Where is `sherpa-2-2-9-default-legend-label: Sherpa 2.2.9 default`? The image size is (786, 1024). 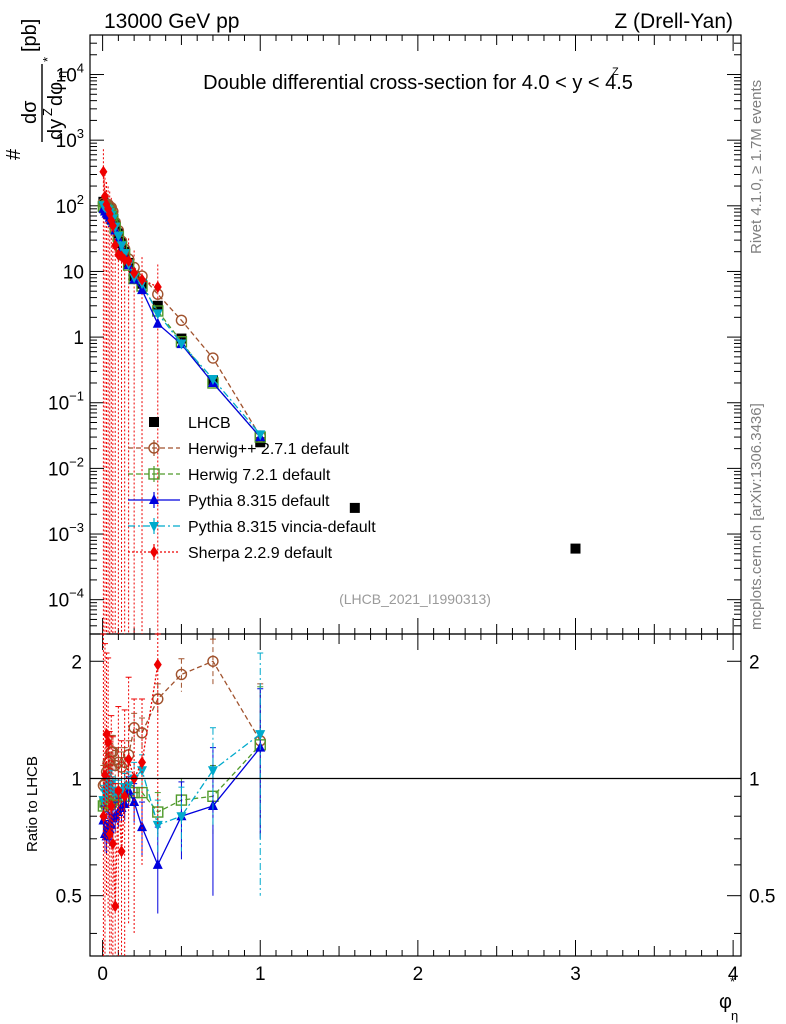 sherpa-2-2-9-default-legend-label: Sherpa 2.2.9 default is located at coordinates (260, 553).